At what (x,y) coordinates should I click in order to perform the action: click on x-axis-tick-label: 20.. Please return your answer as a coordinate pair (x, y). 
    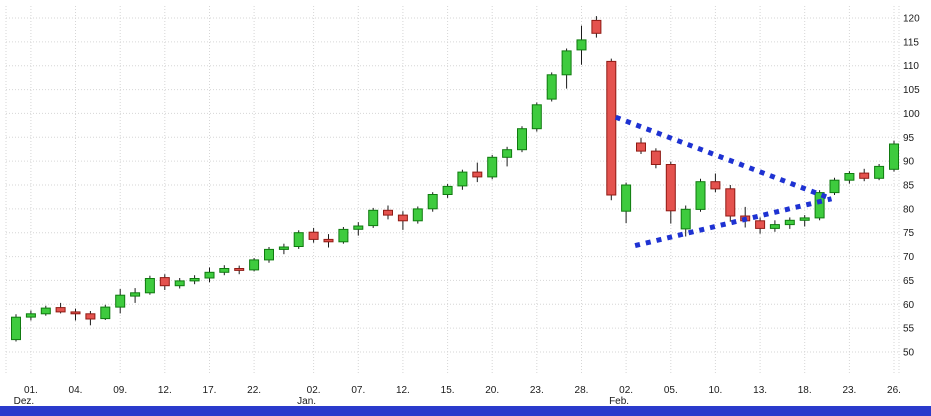
    Looking at the image, I should click on (492, 390).